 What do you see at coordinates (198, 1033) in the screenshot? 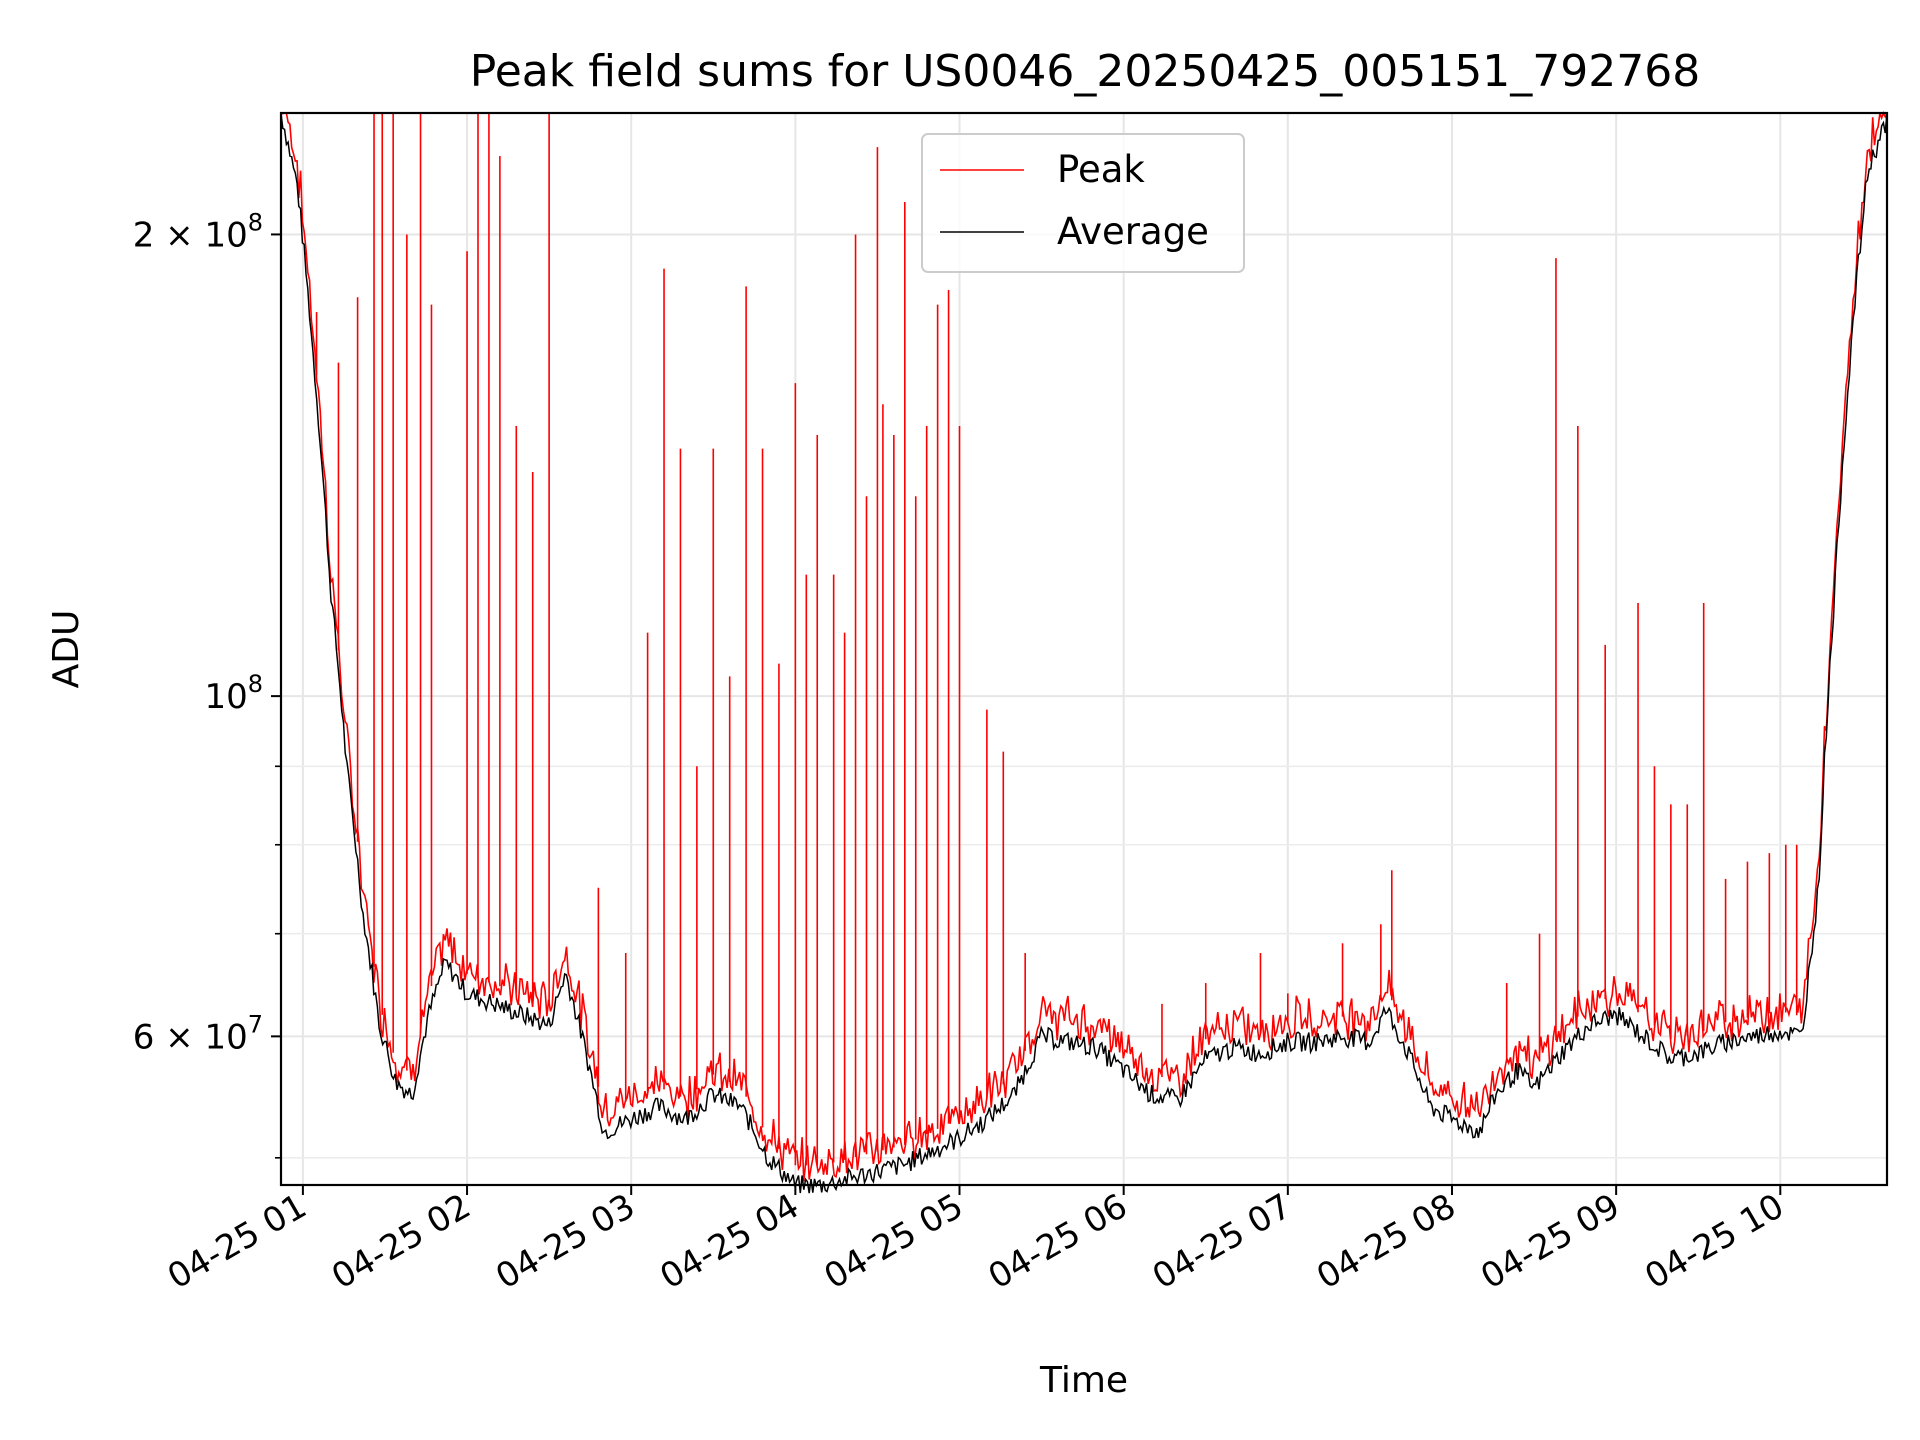
I see `y-tick-label: 6 × 107` at bounding box center [198, 1033].